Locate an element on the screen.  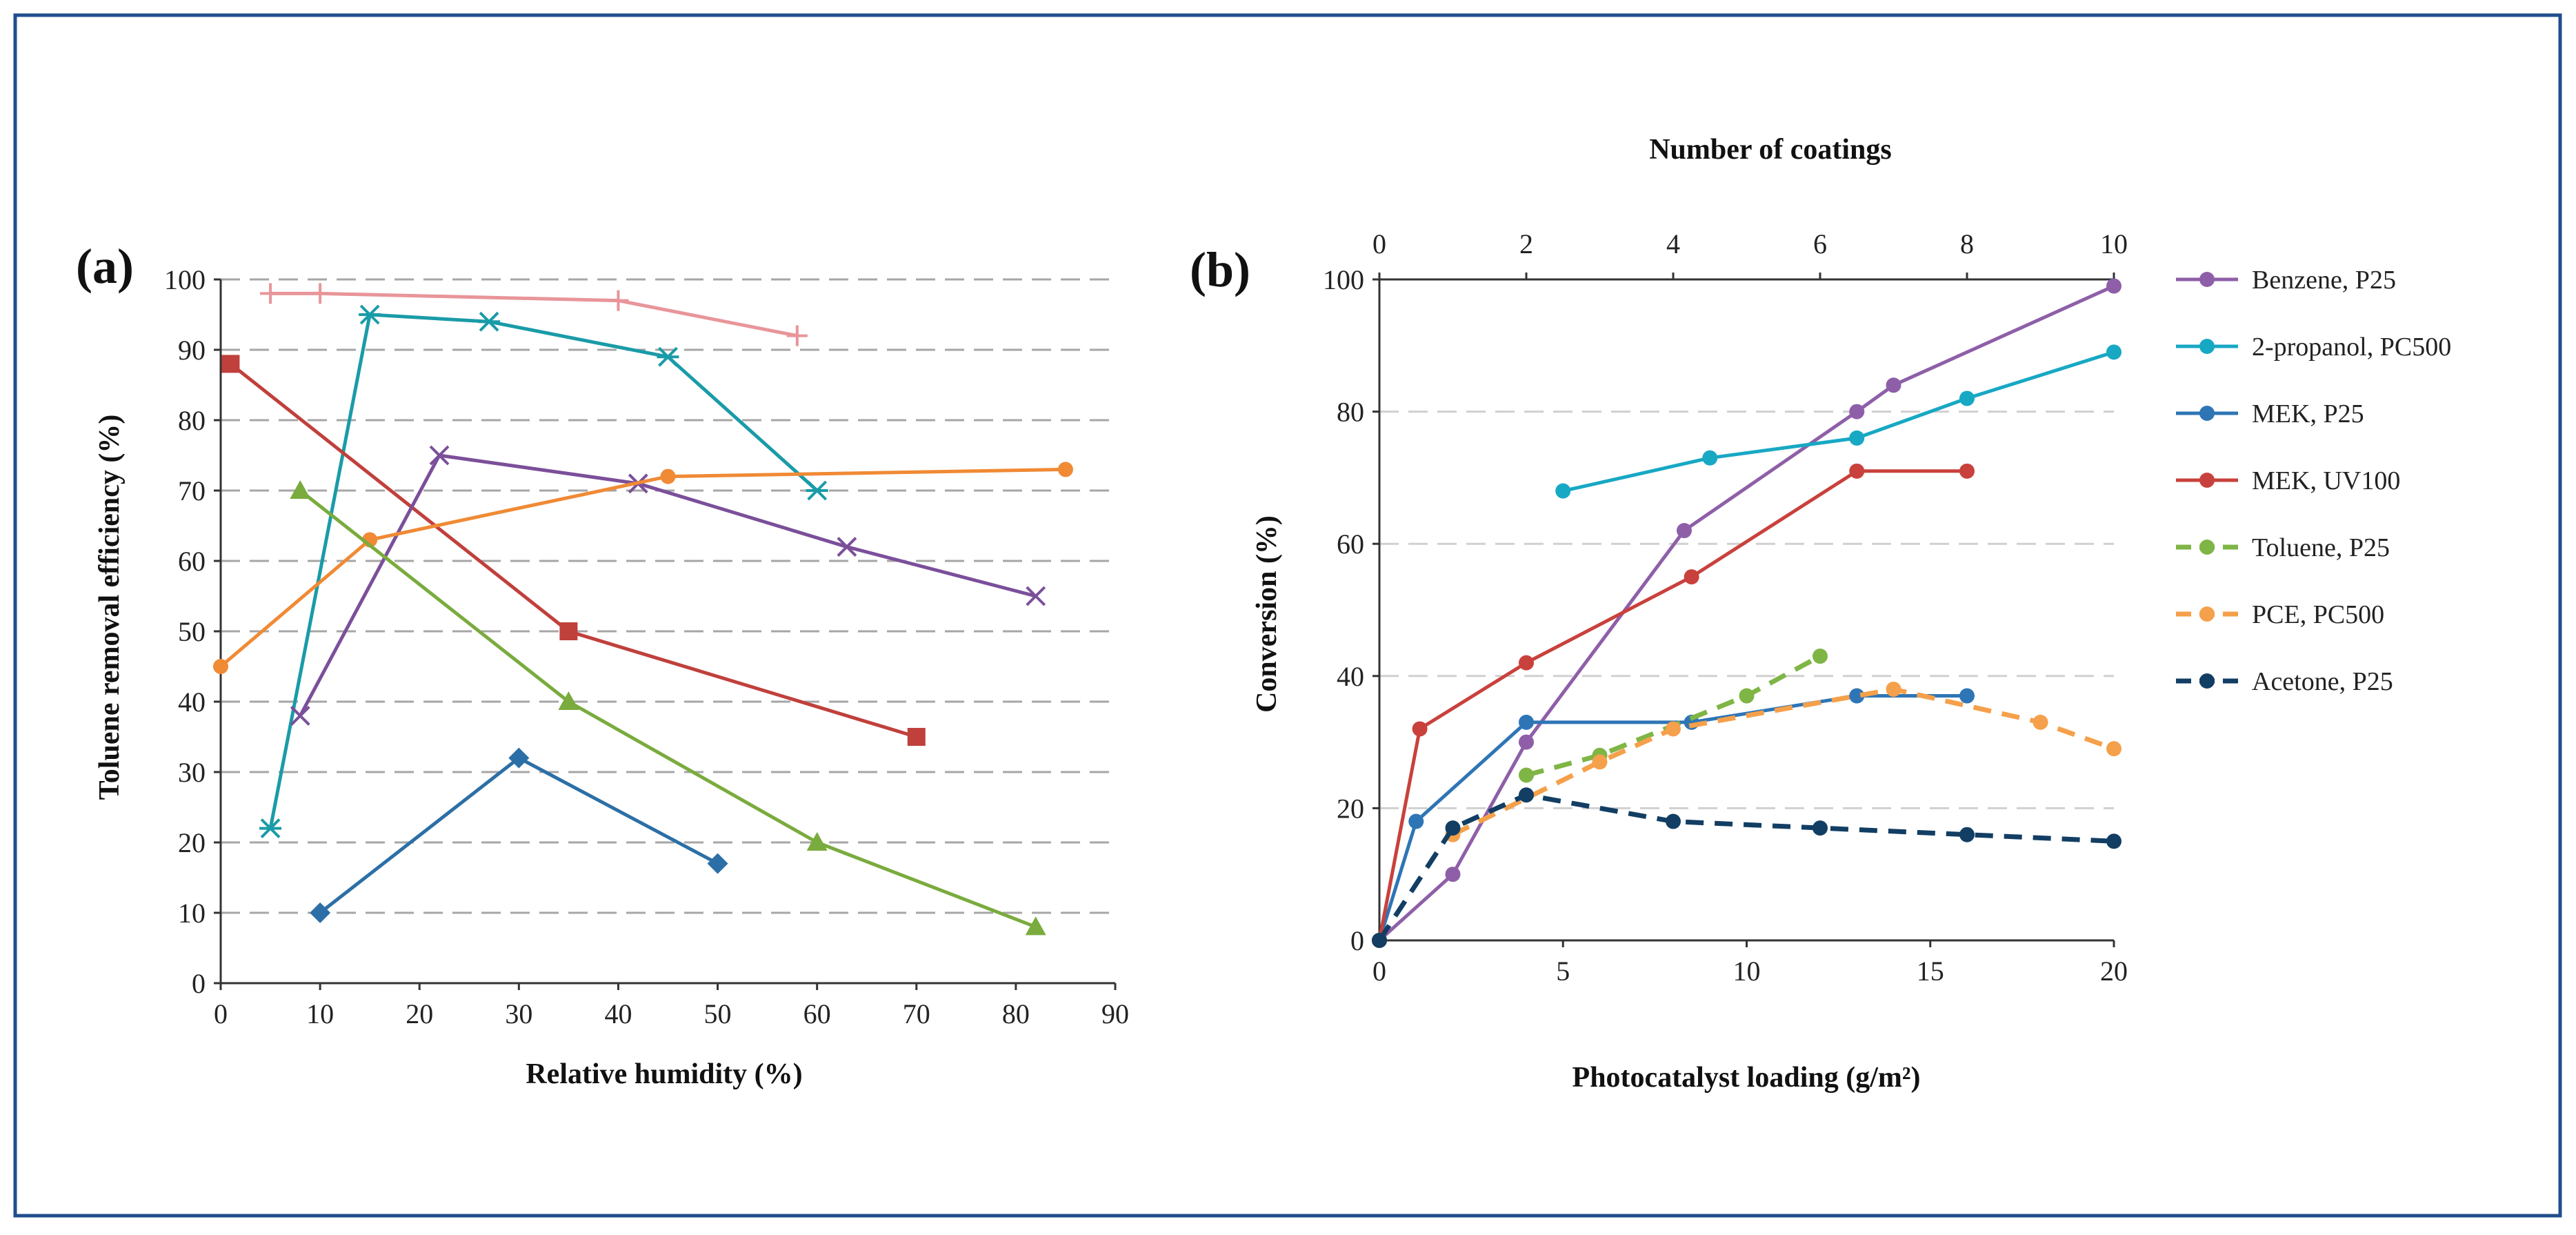
chart-a-x-tick-label-80: 80 is located at coordinates (1016, 1013).